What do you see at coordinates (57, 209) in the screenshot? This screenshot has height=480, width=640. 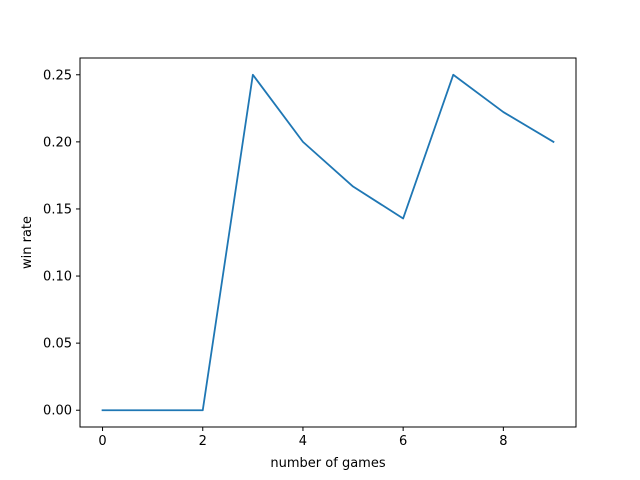 I see `y-tick-label: 0.15` at bounding box center [57, 209].